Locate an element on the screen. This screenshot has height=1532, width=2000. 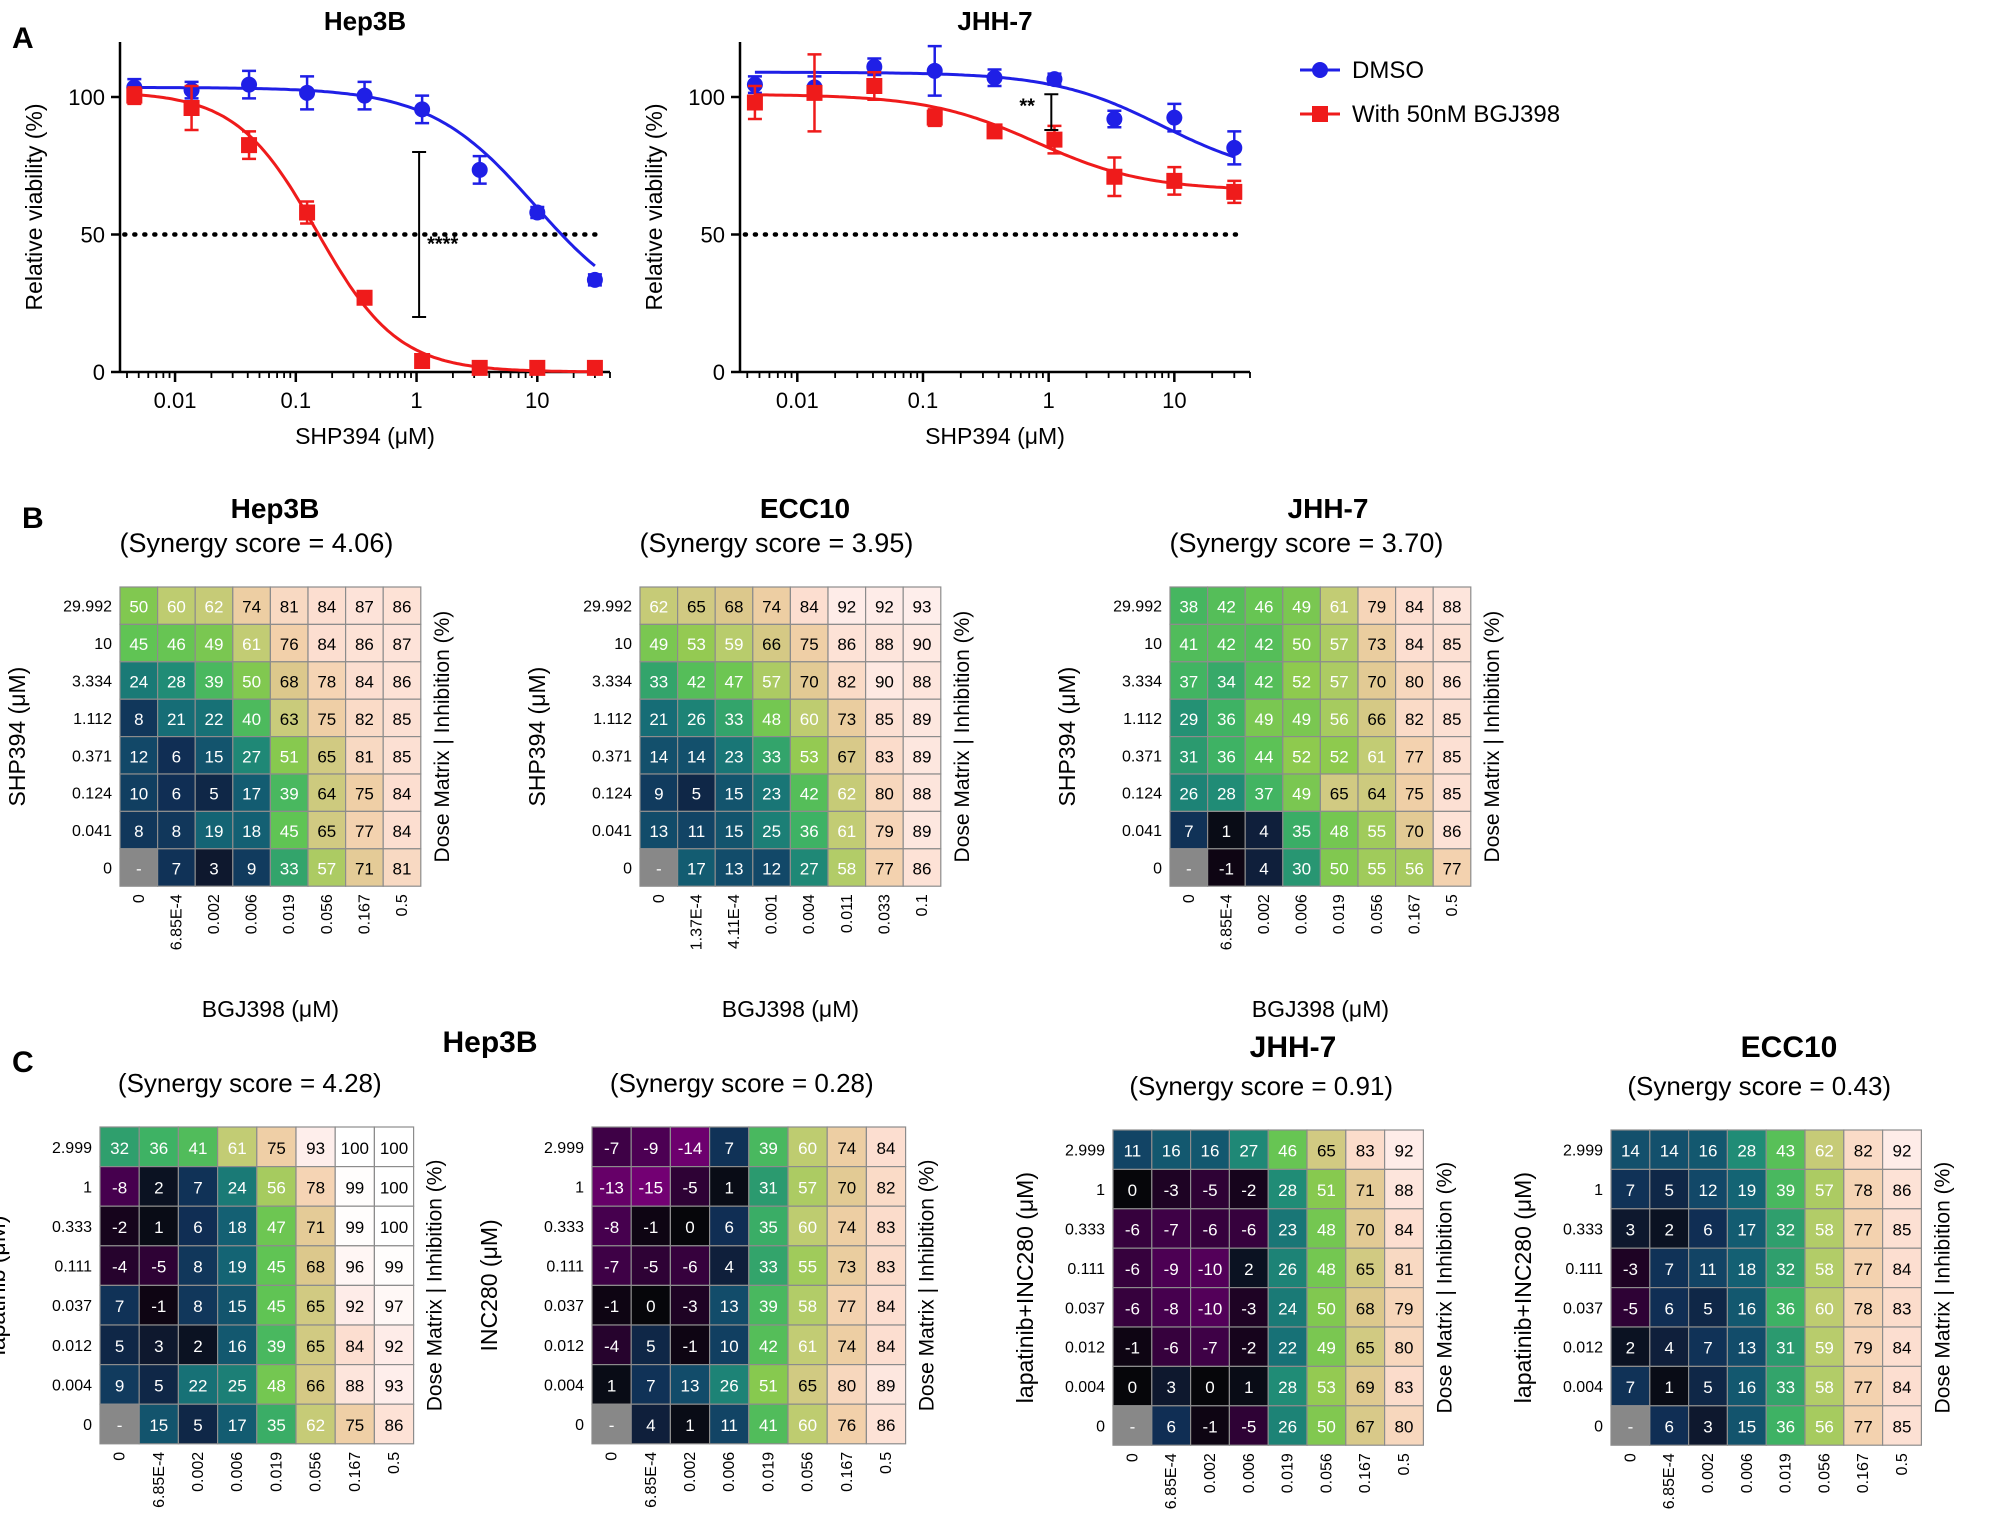
cell-value: 19 is located at coordinates (214, 831).